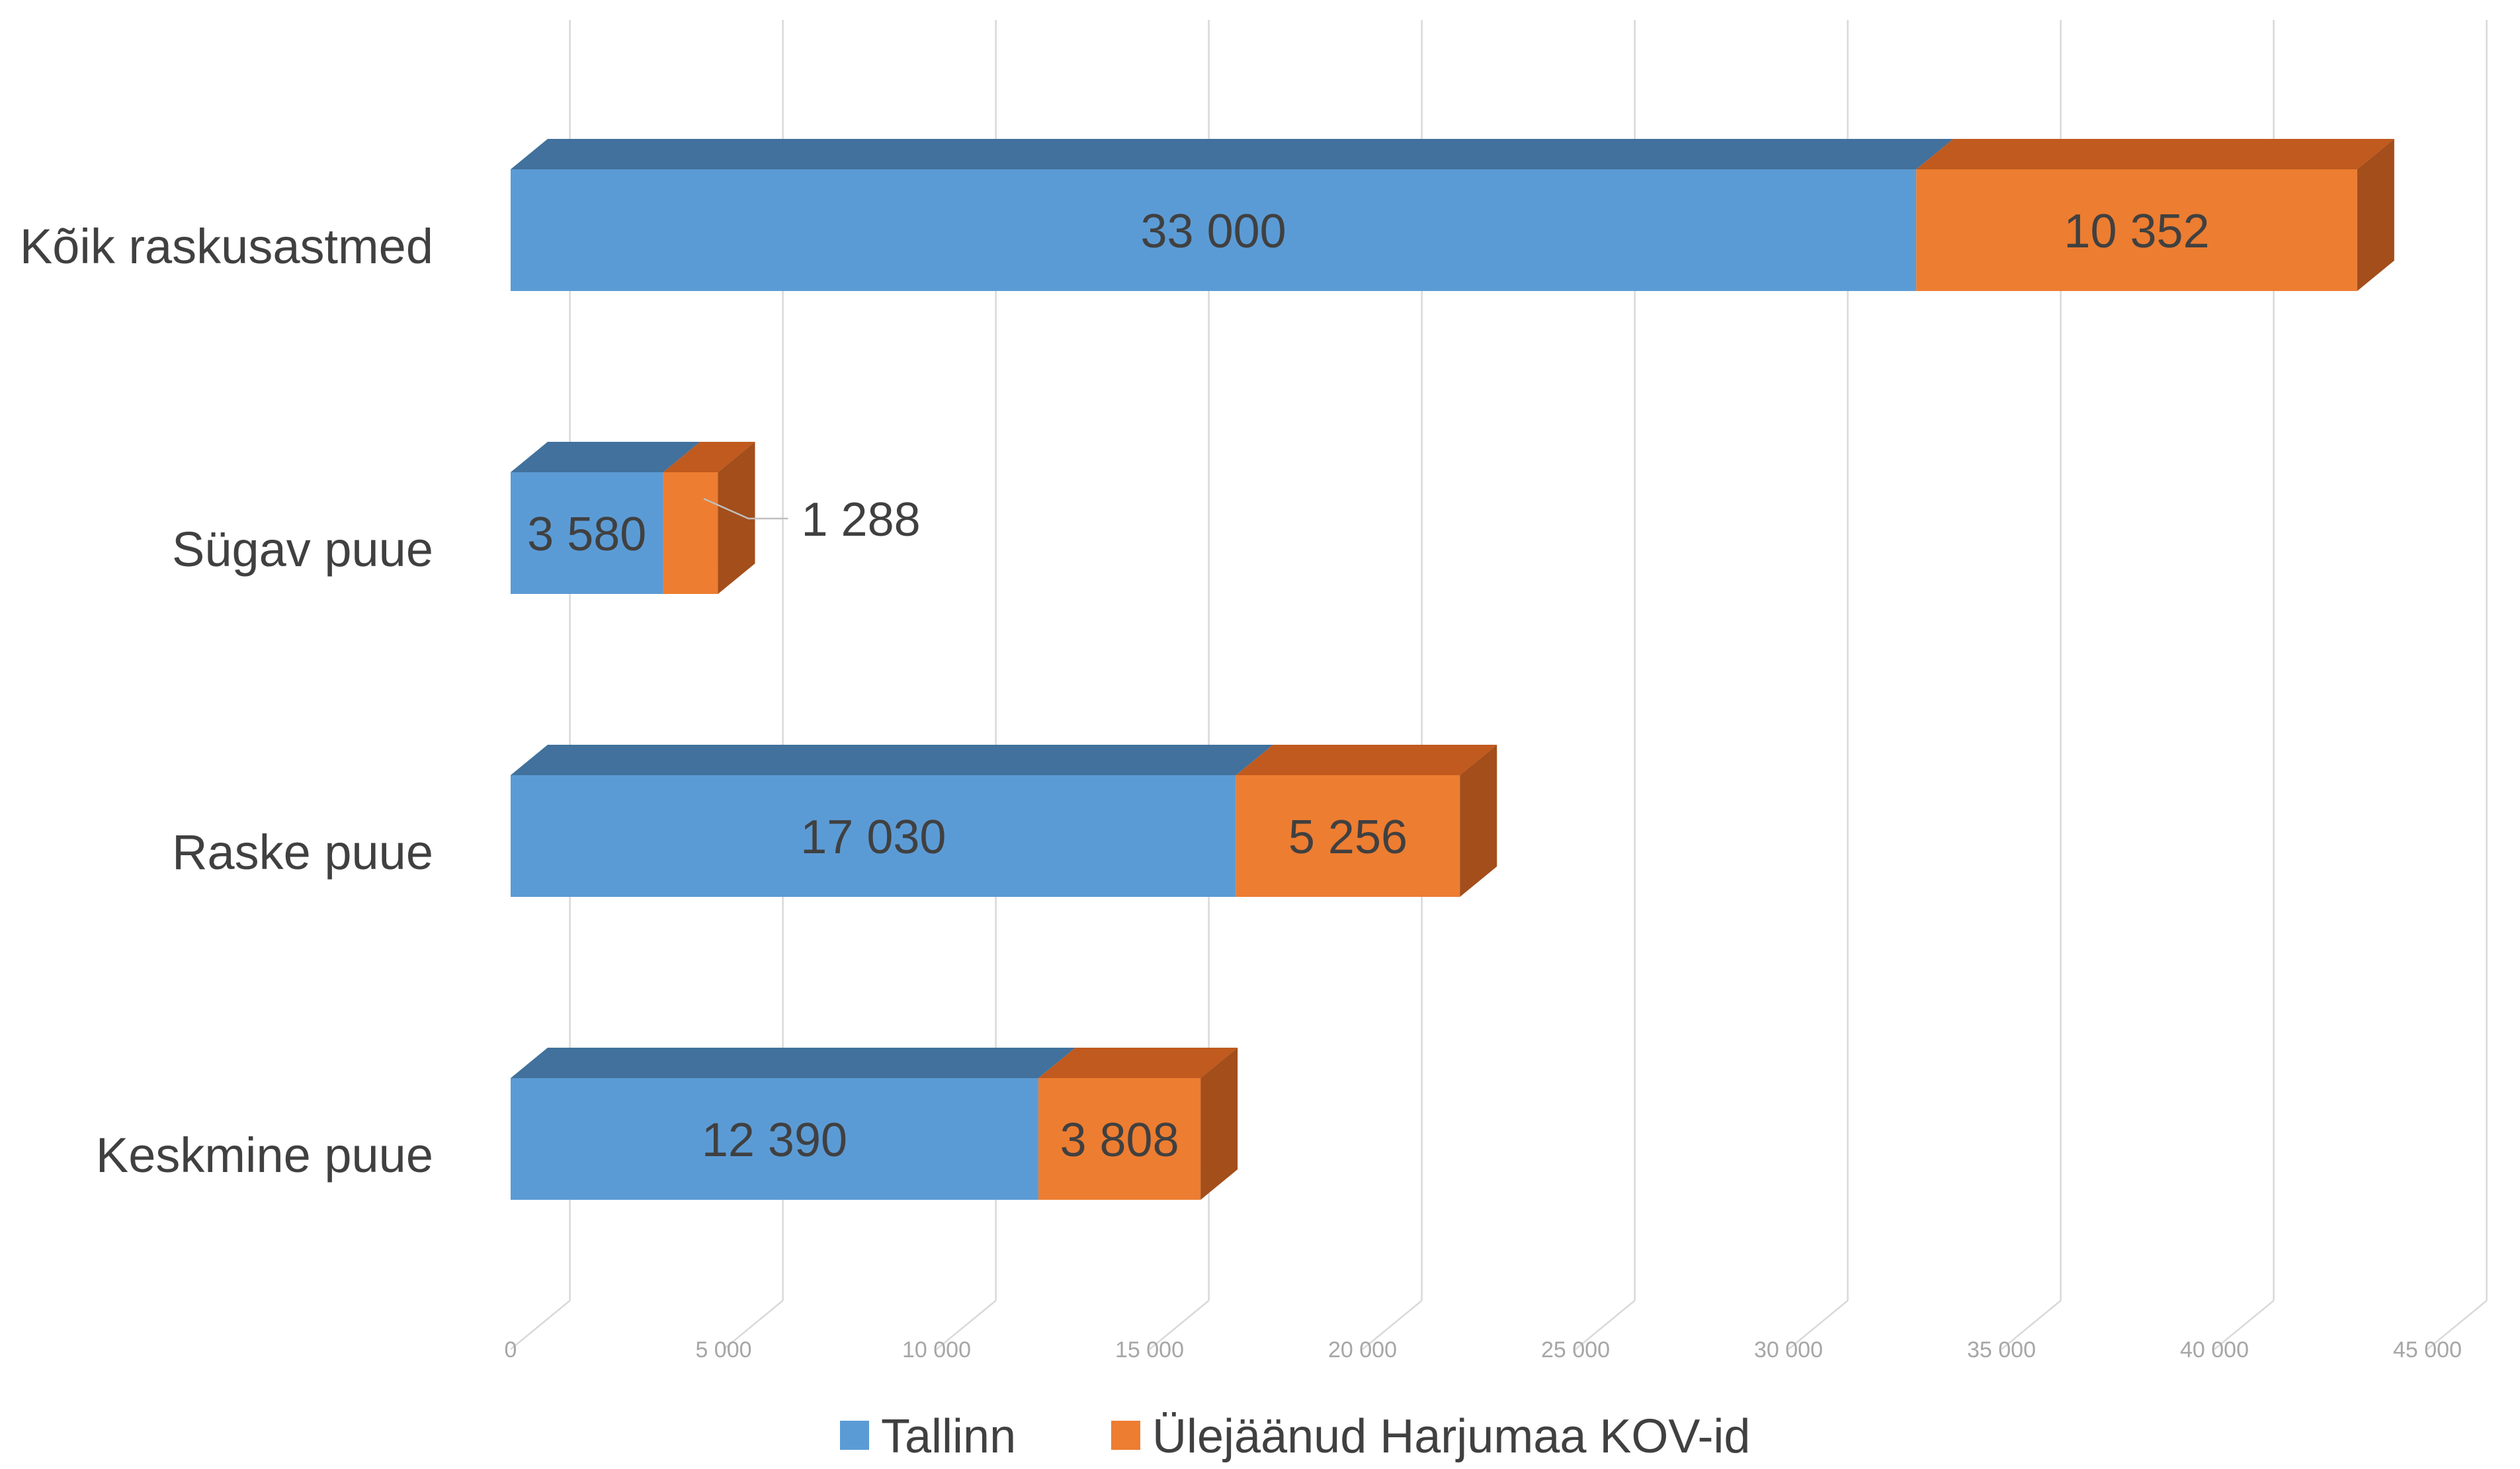 The image size is (2520, 1469). Describe the element at coordinates (1575, 1350) in the screenshot. I see `x-tick-label: 25 000` at that location.